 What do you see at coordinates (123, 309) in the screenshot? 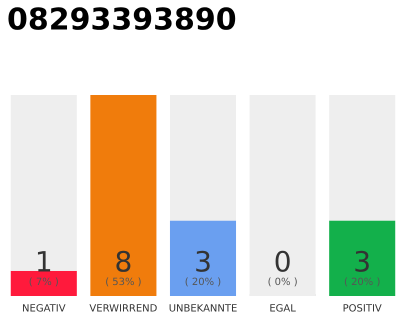
I see `x-tick-label: VERWIRREND` at bounding box center [123, 309].